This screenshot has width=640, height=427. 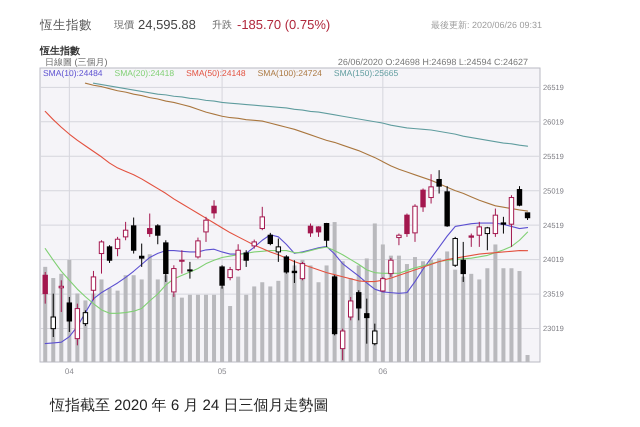 I want to click on x-tick: 05, so click(x=222, y=371).